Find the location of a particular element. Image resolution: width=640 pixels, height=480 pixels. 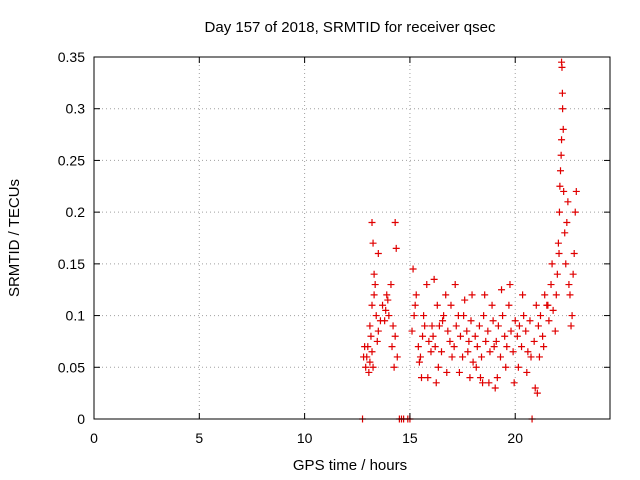

x-tick-label: 20 is located at coordinates (515, 438).